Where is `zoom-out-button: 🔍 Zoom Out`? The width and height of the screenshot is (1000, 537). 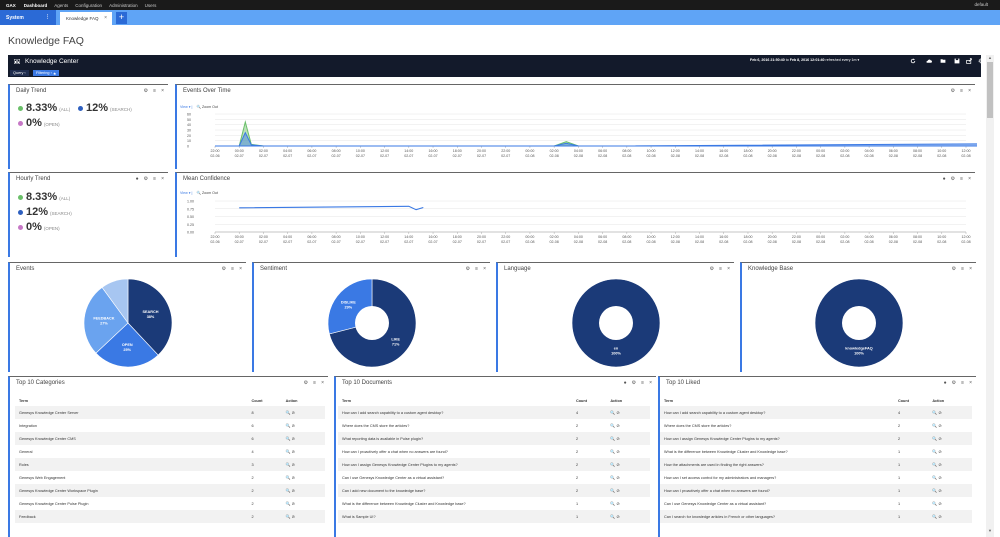 zoom-out-button: 🔍 Zoom Out is located at coordinates (207, 107).